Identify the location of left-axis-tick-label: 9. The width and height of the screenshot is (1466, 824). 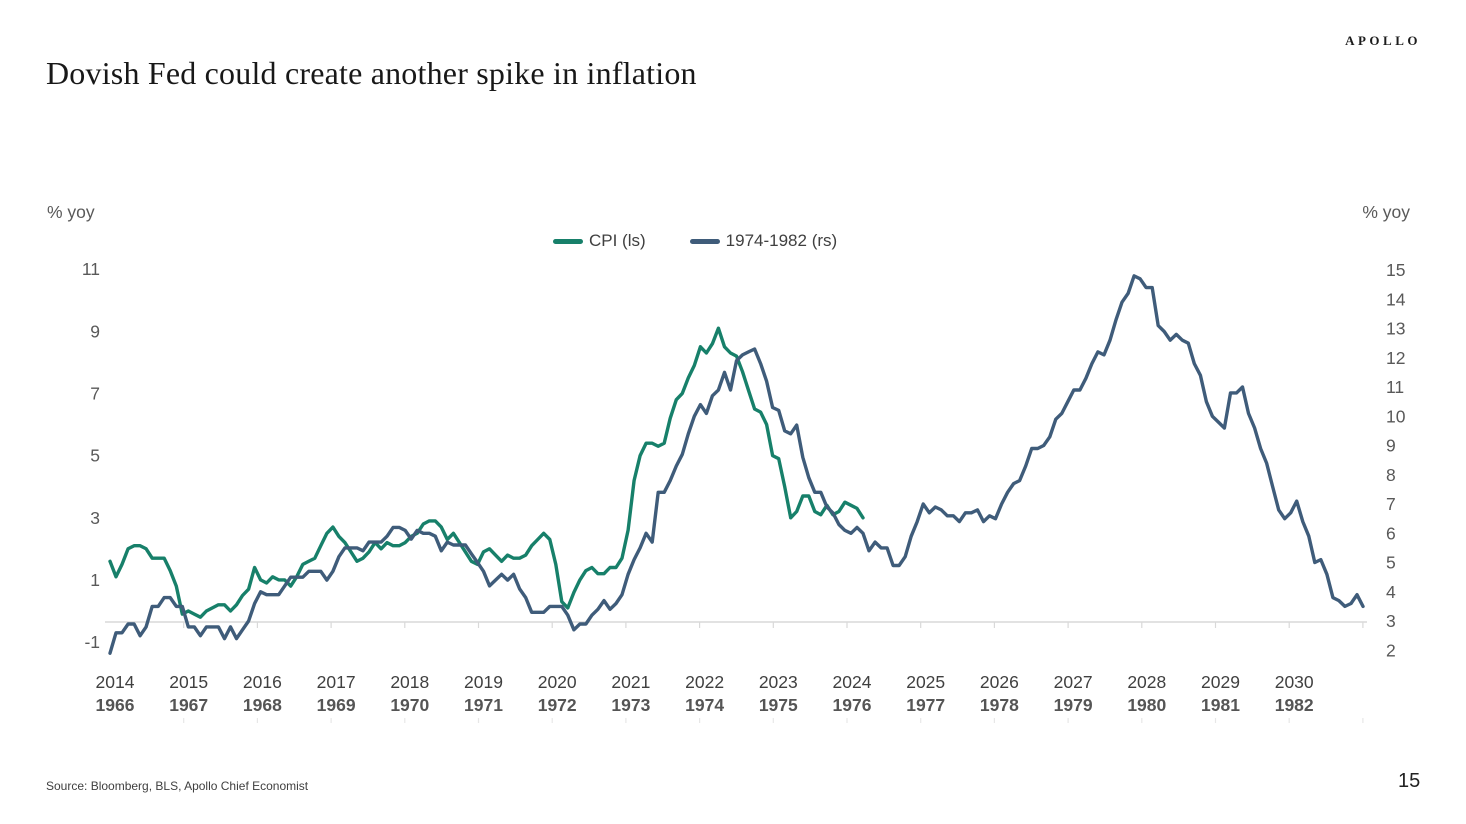
(95, 331).